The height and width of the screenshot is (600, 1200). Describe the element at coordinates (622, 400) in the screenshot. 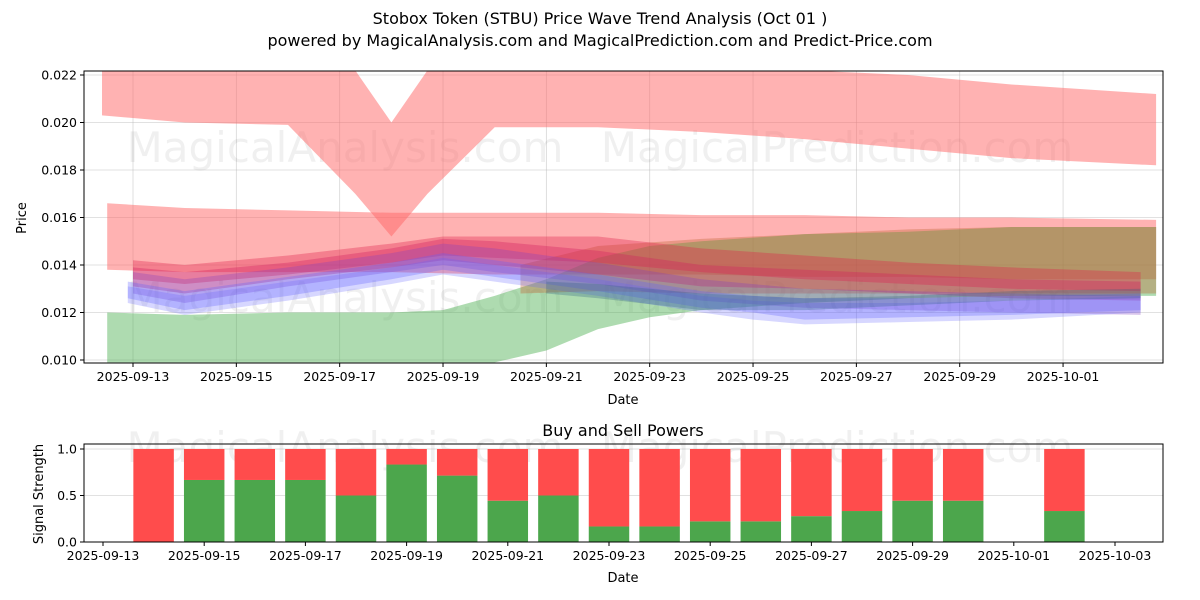

I see `price-x-axis-label: Date` at that location.